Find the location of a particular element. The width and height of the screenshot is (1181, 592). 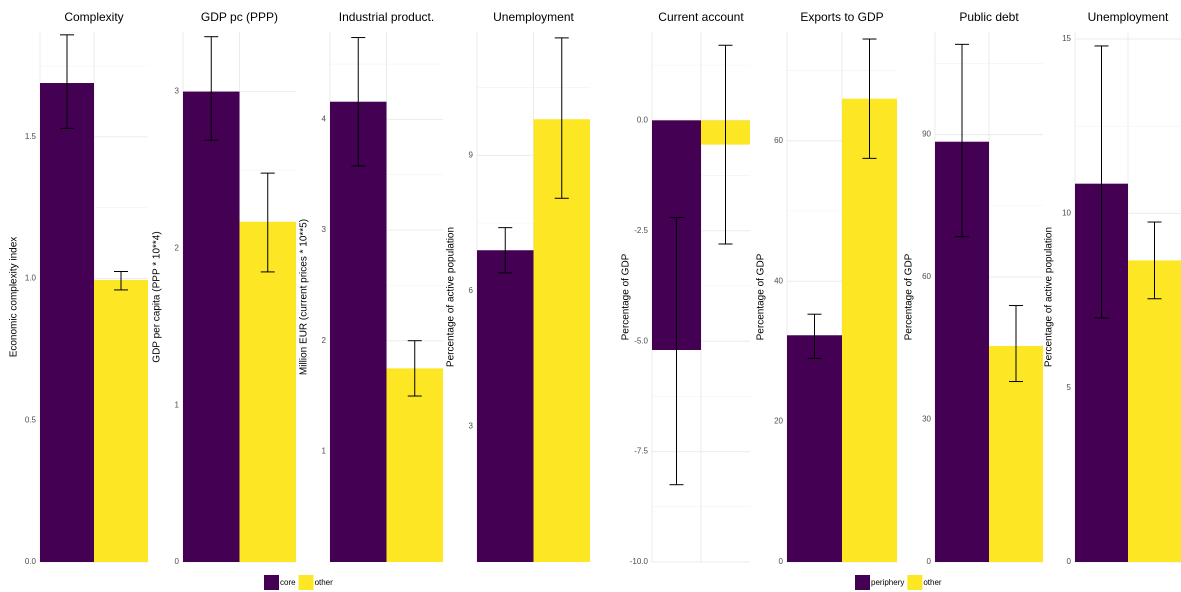

y-tick-label: 9 is located at coordinates (471, 154).